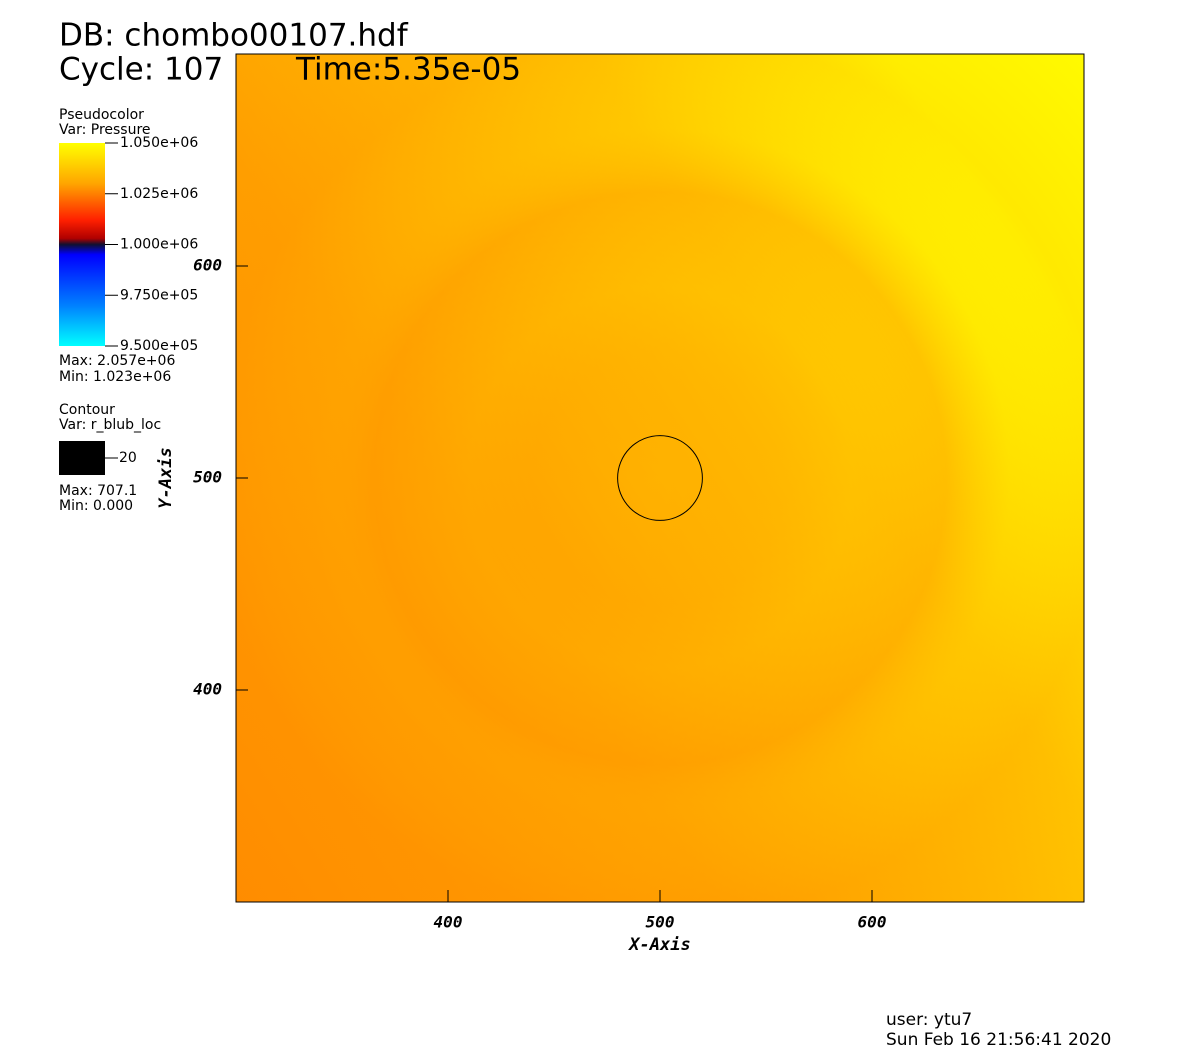 This screenshot has width=1182, height=1062. I want to click on contour-title: Contour, so click(87, 410).